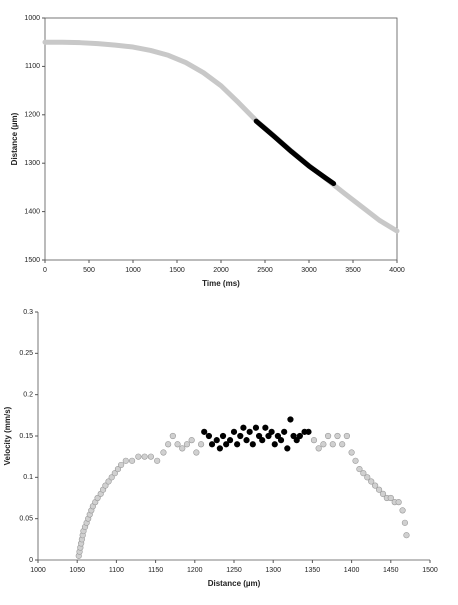 The image size is (458, 605). What do you see at coordinates (265, 270) in the screenshot?
I see `x-tick-label: 2500` at bounding box center [265, 270].